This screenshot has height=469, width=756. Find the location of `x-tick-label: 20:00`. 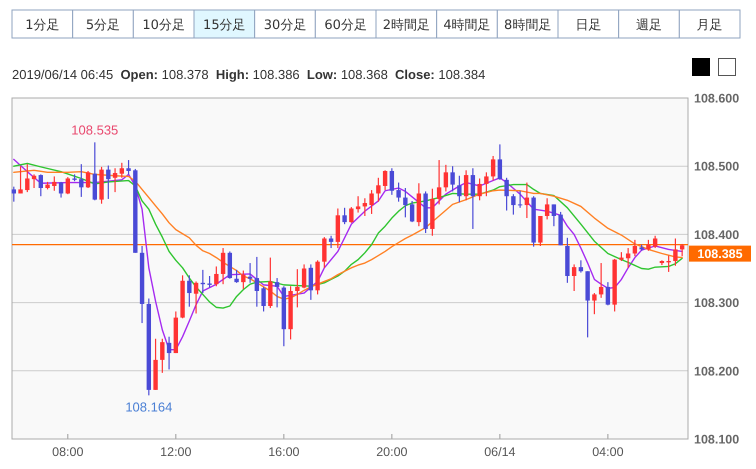

x-tick-label: 20:00 is located at coordinates (392, 452).